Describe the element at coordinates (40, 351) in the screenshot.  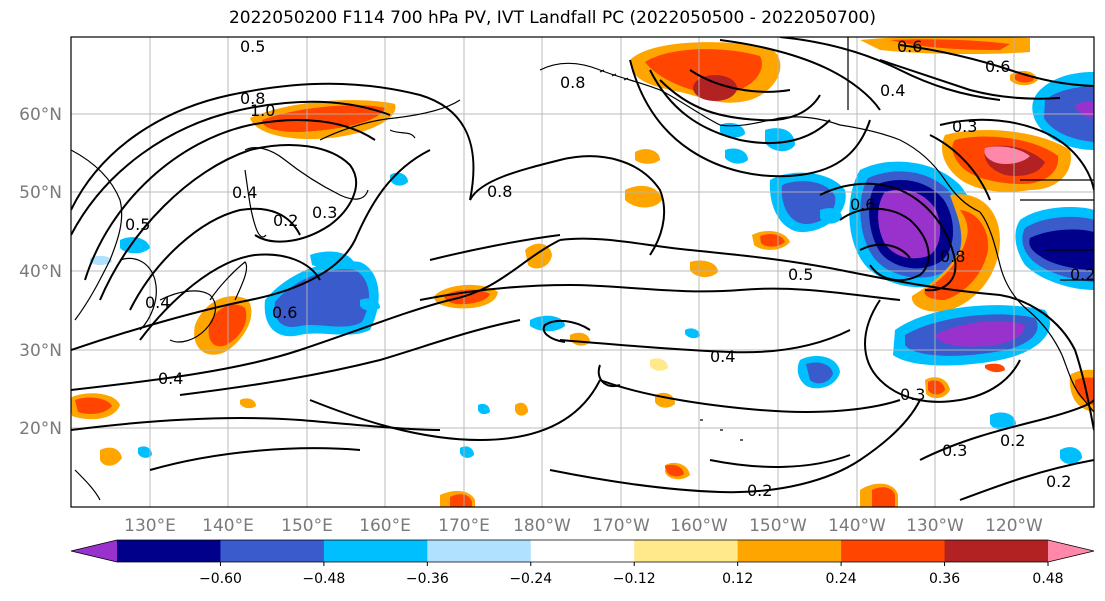
I see `lat-label: 30°N` at that location.